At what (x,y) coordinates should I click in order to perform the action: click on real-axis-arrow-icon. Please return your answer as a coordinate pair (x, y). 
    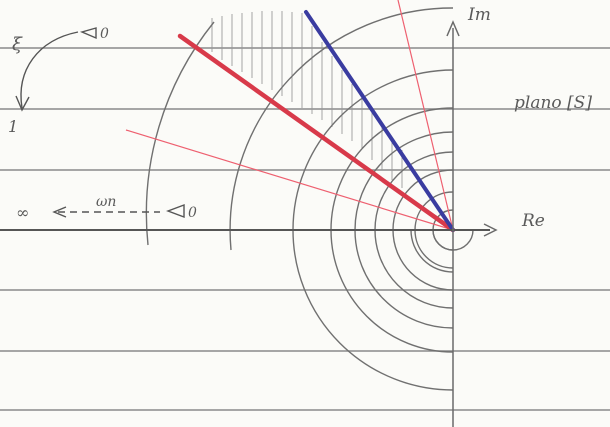
    Looking at the image, I should click on (490, 230).